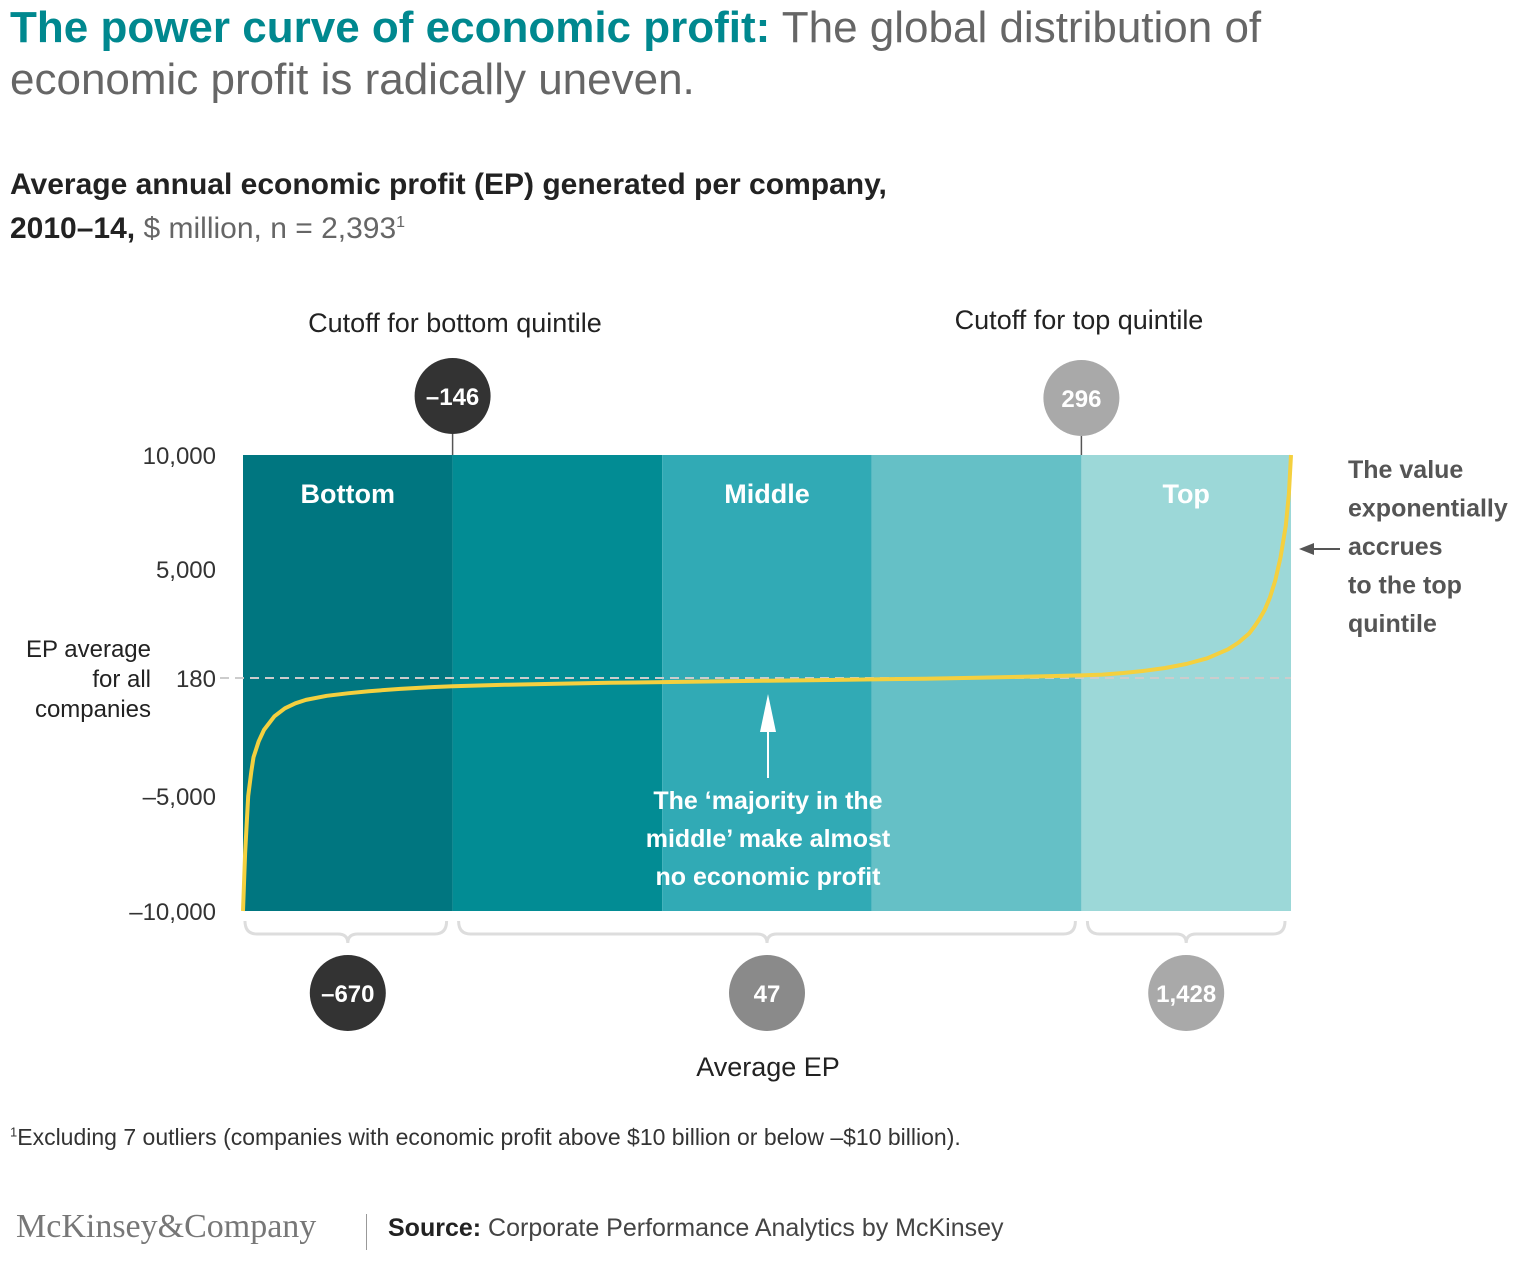  Describe the element at coordinates (768, 713) in the screenshot. I see `middle-arrow-head` at that location.